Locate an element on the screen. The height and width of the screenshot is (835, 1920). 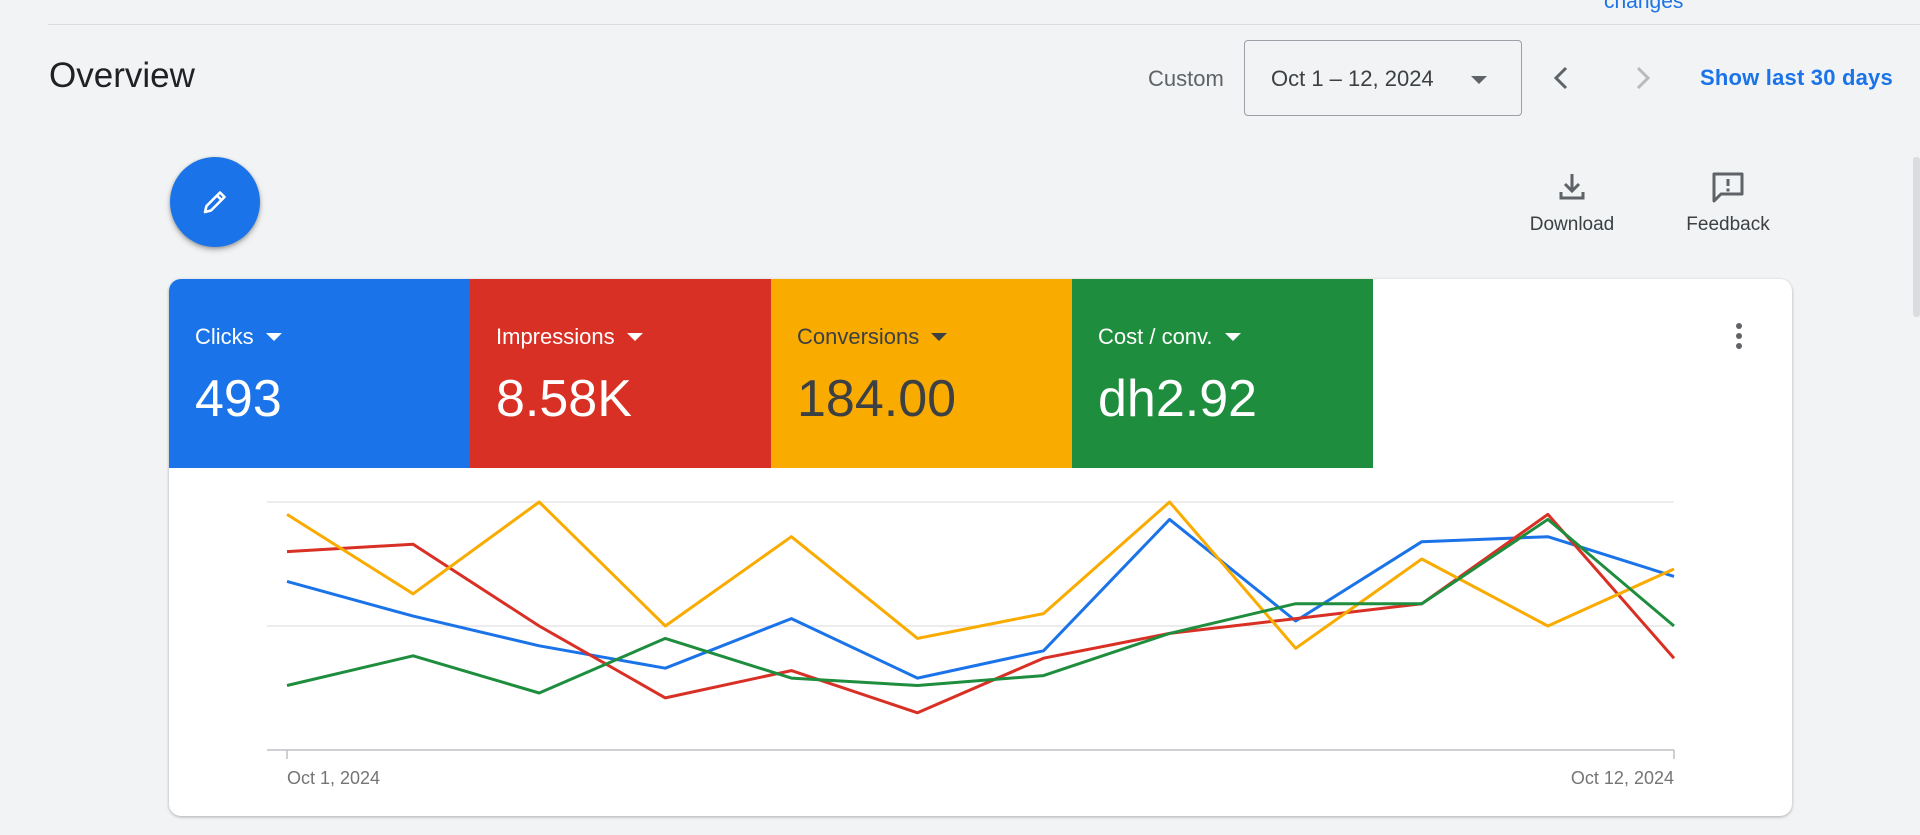
show-last-30-days-link: Show last 30 days is located at coordinates (1796, 77).